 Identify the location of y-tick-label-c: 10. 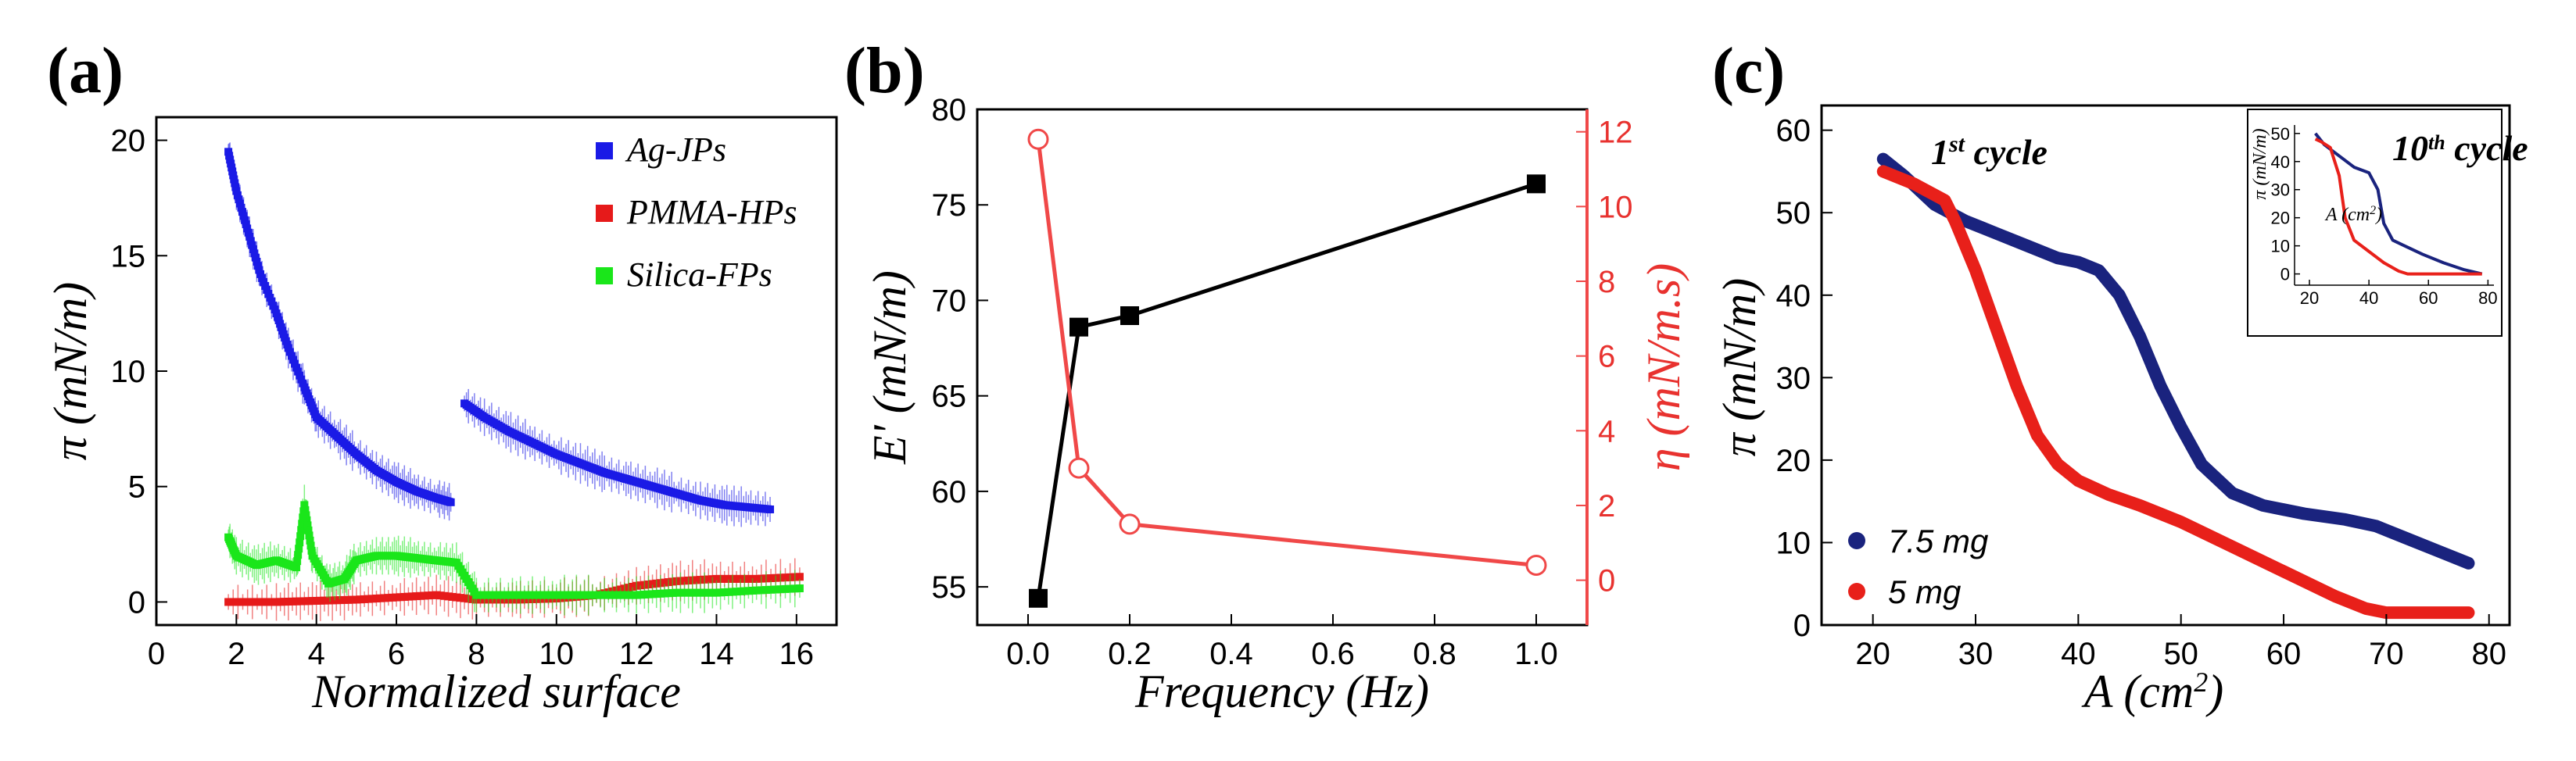
(1793, 543).